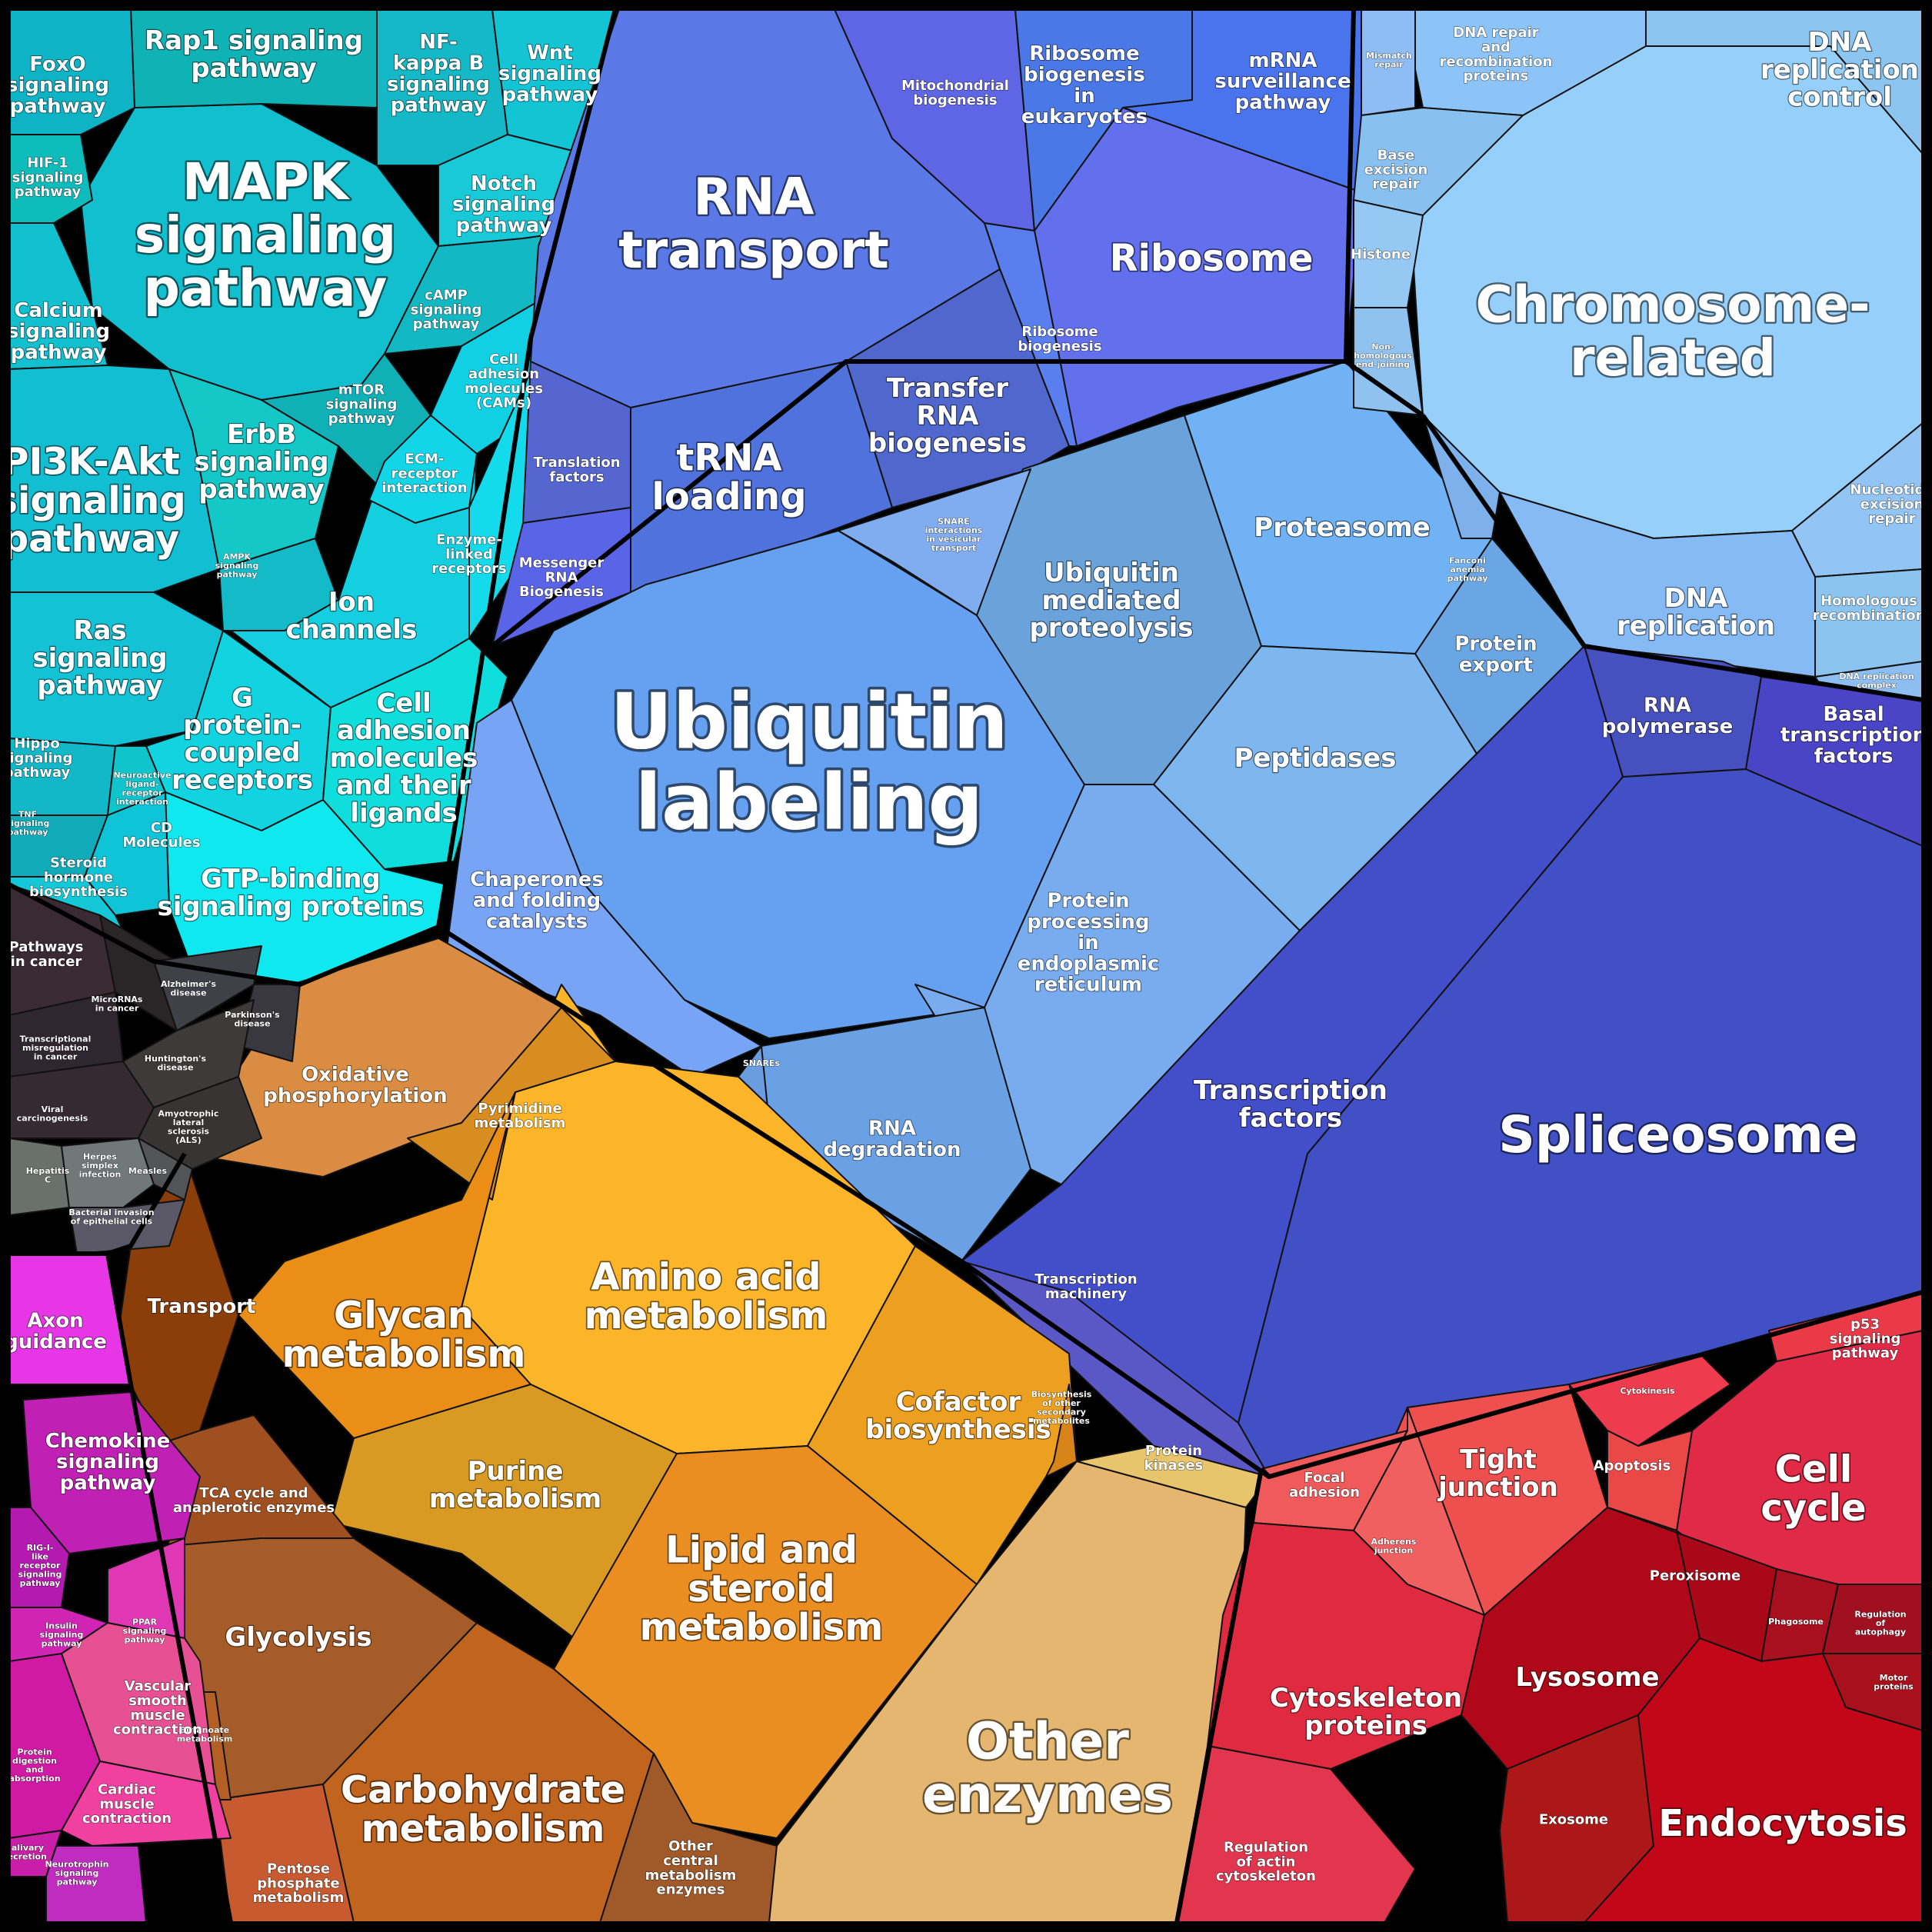 The height and width of the screenshot is (1932, 1932). I want to click on cell-label-line: TCA cycle and, so click(253, 1493).